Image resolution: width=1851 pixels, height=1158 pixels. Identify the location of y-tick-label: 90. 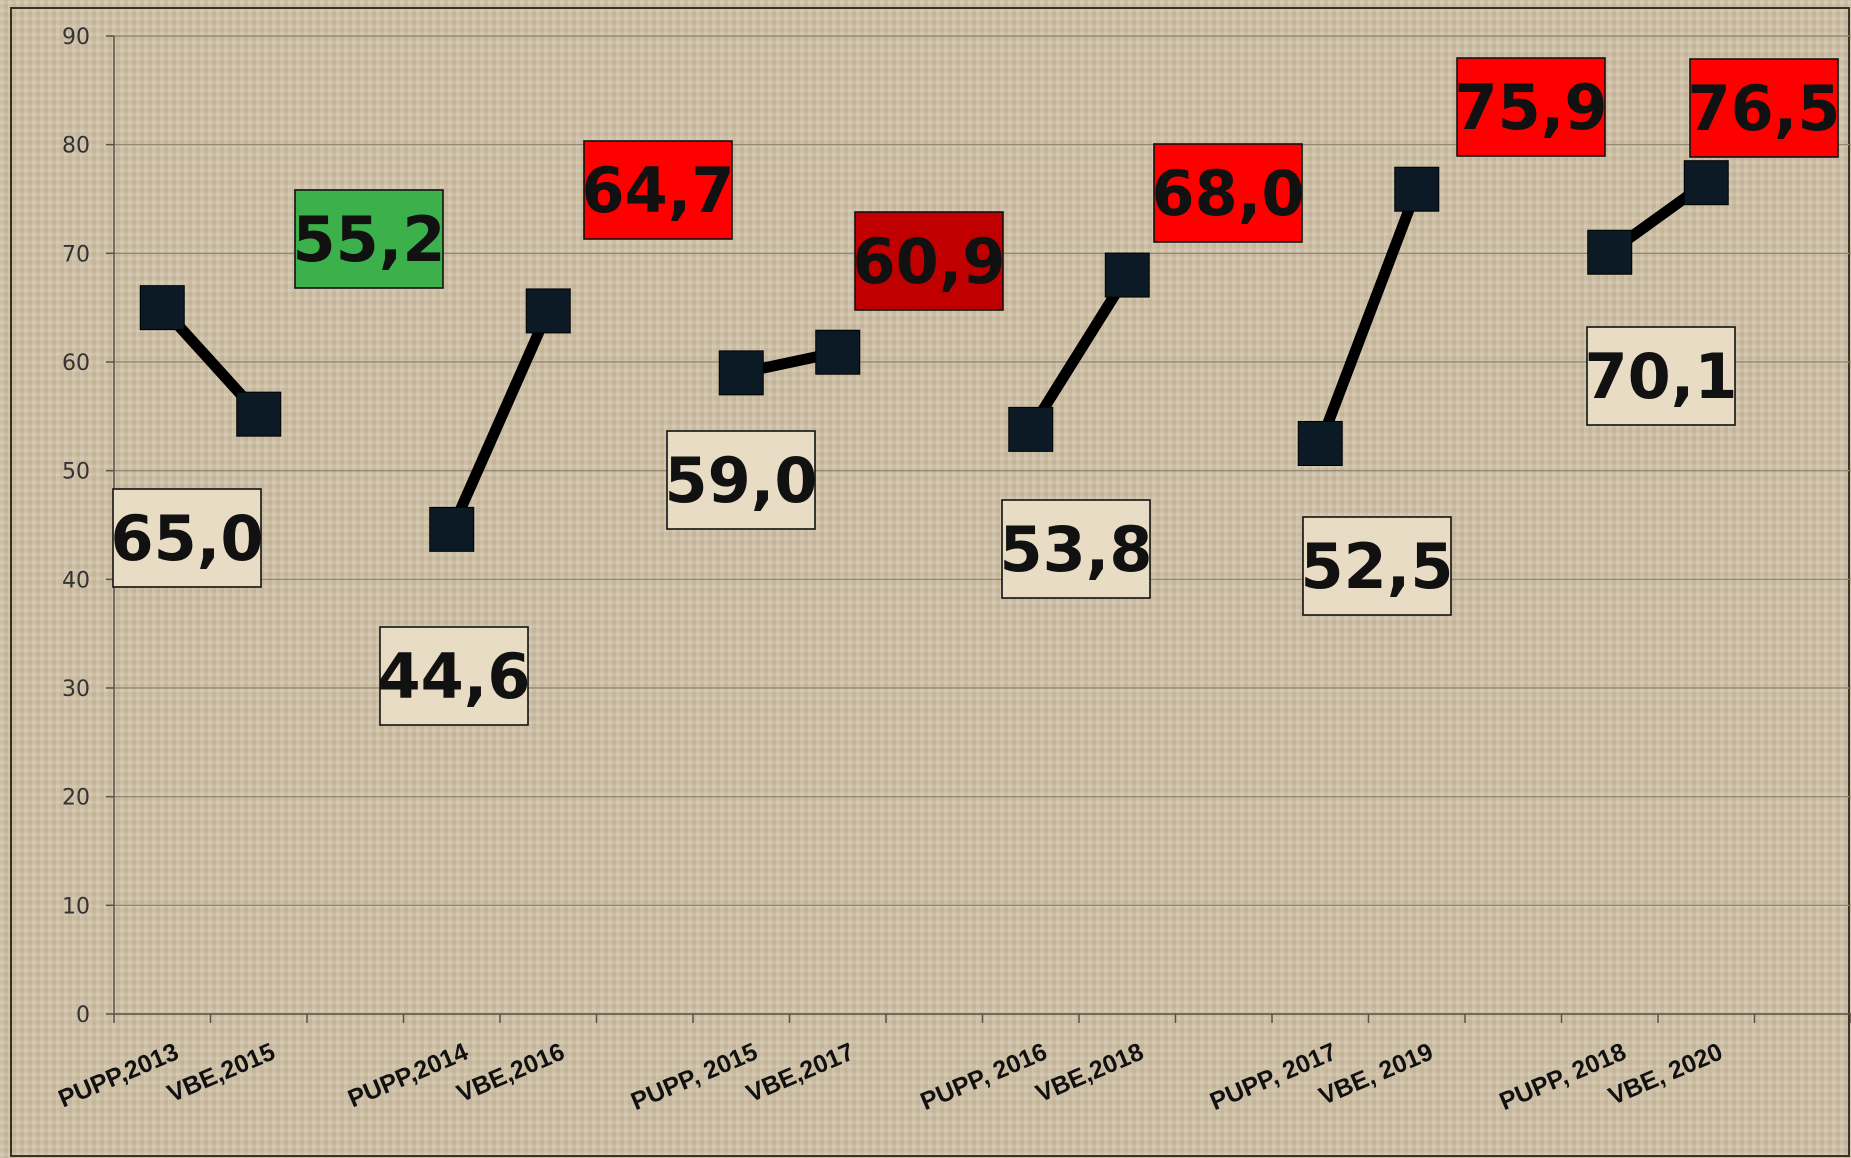
(76, 37).